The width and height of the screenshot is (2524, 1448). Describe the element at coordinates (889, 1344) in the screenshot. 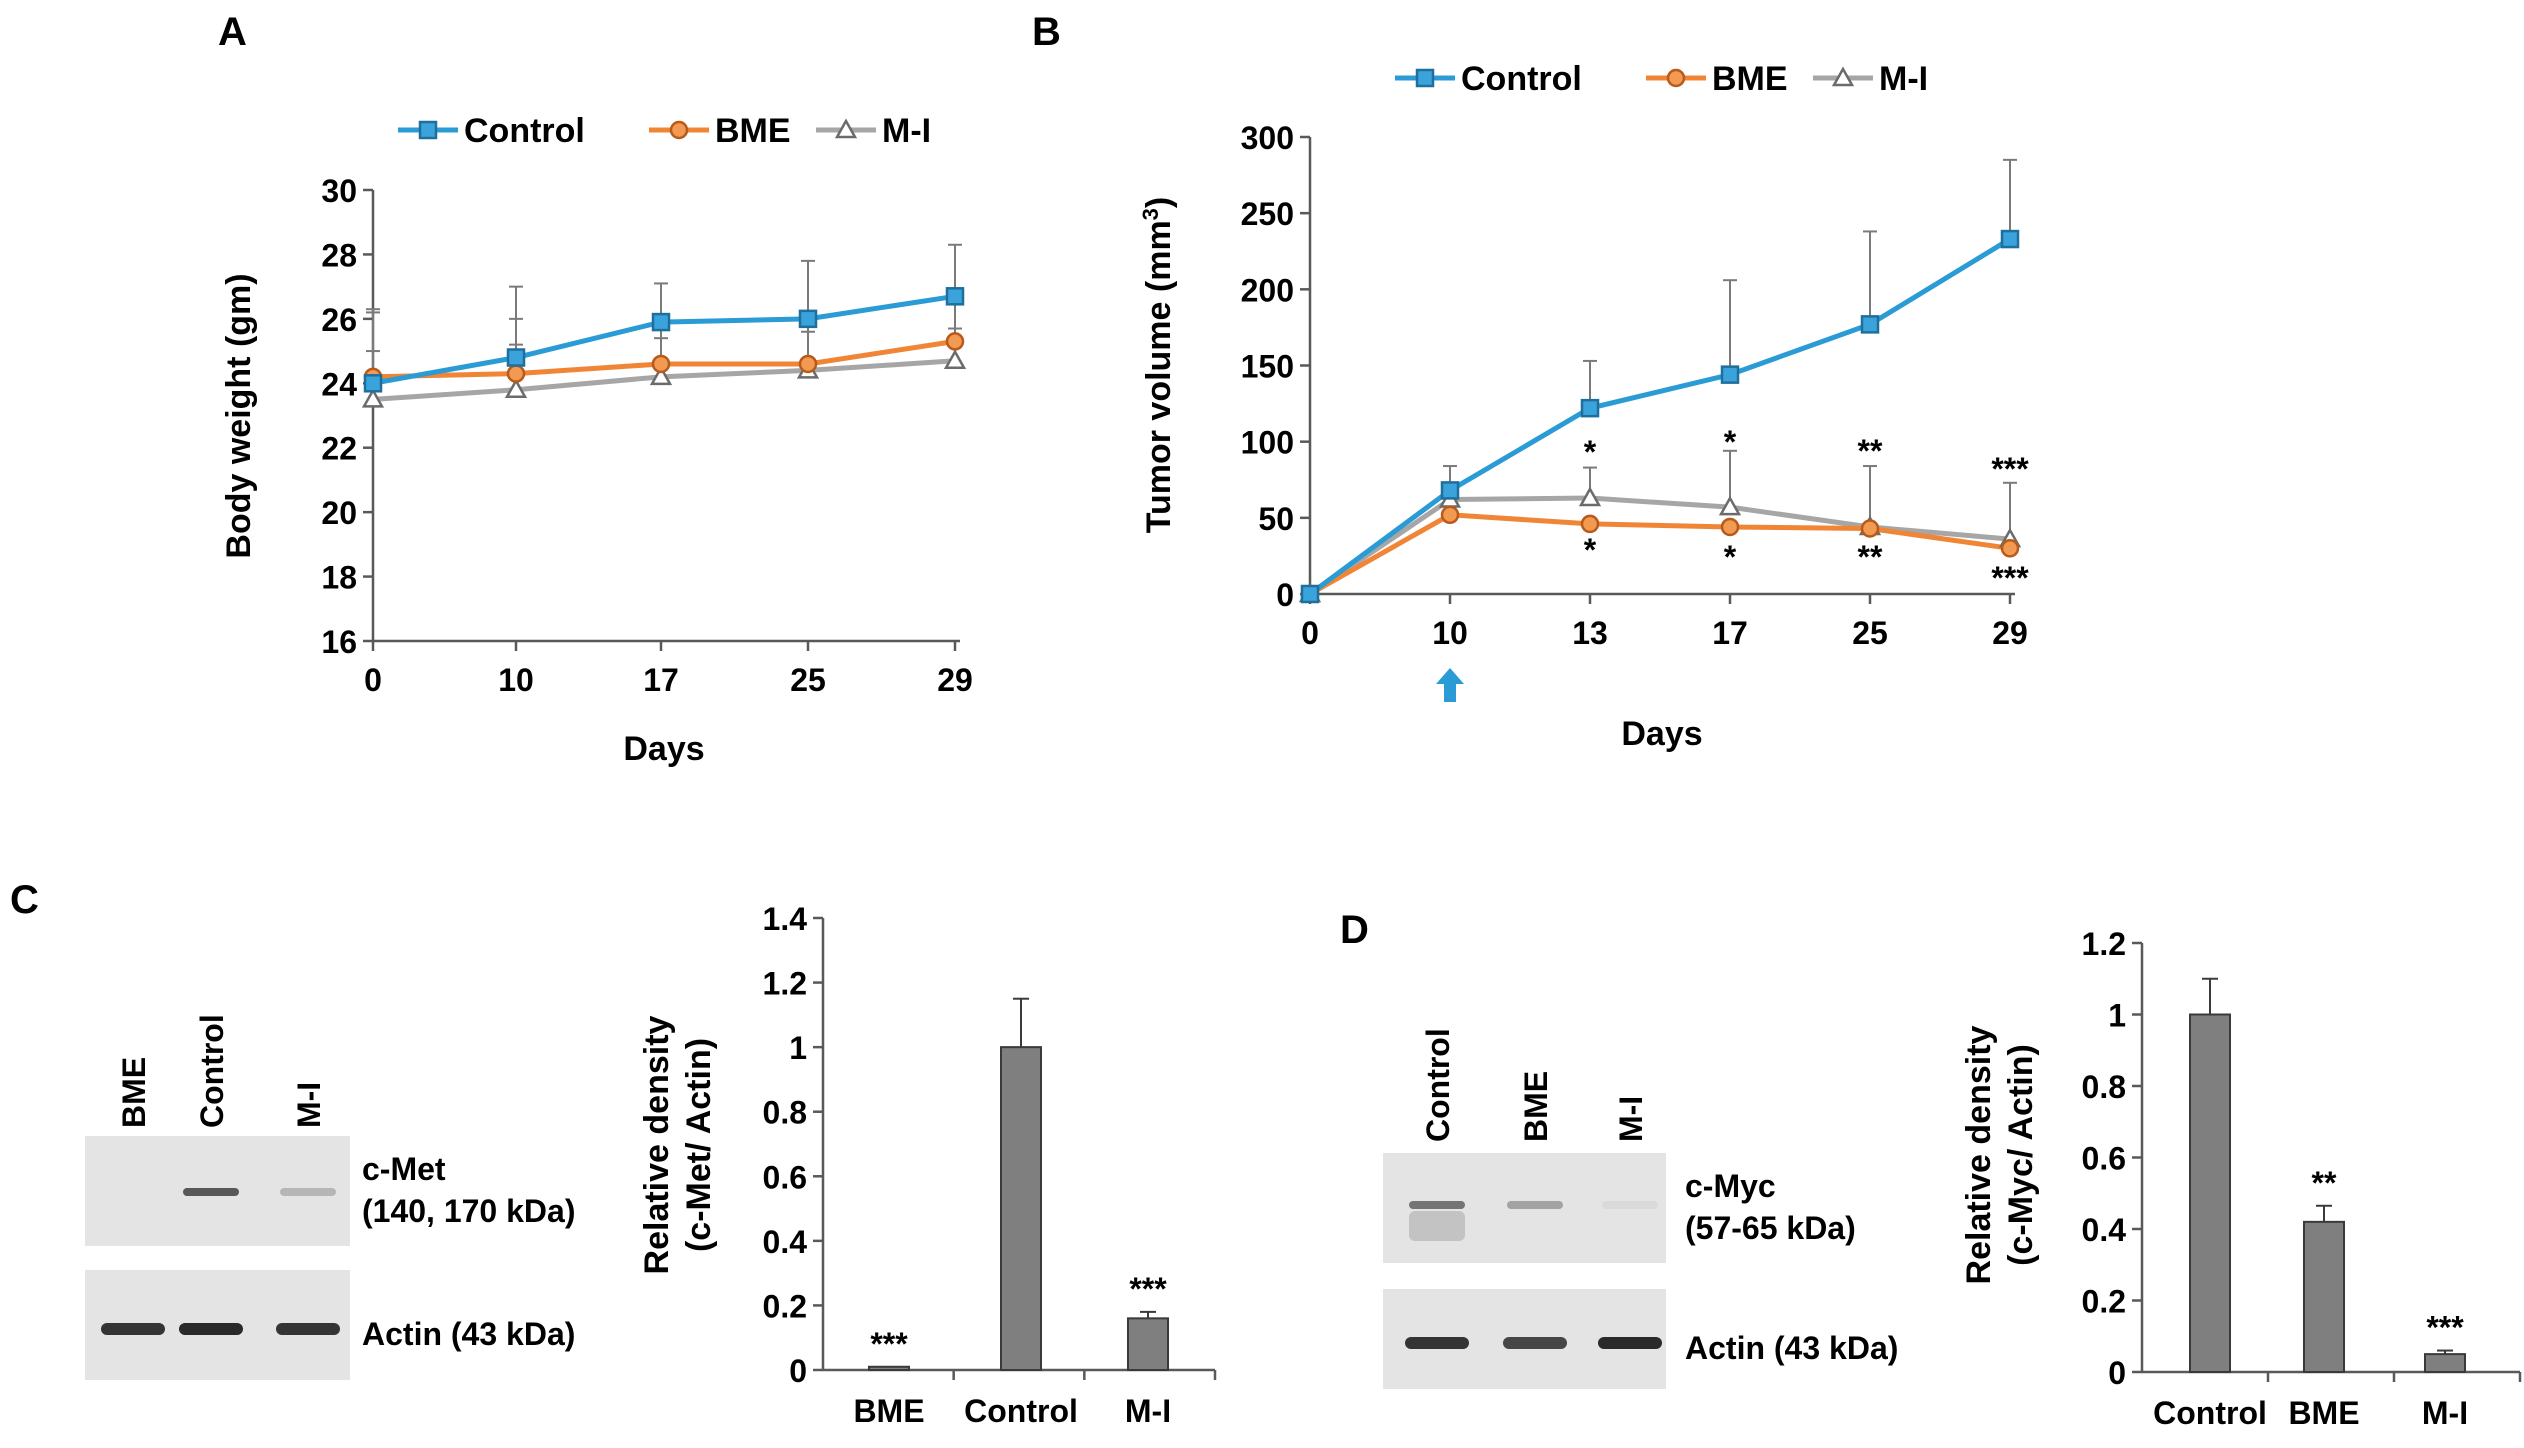

I see `chart-c-sig-label-0: ***` at that location.